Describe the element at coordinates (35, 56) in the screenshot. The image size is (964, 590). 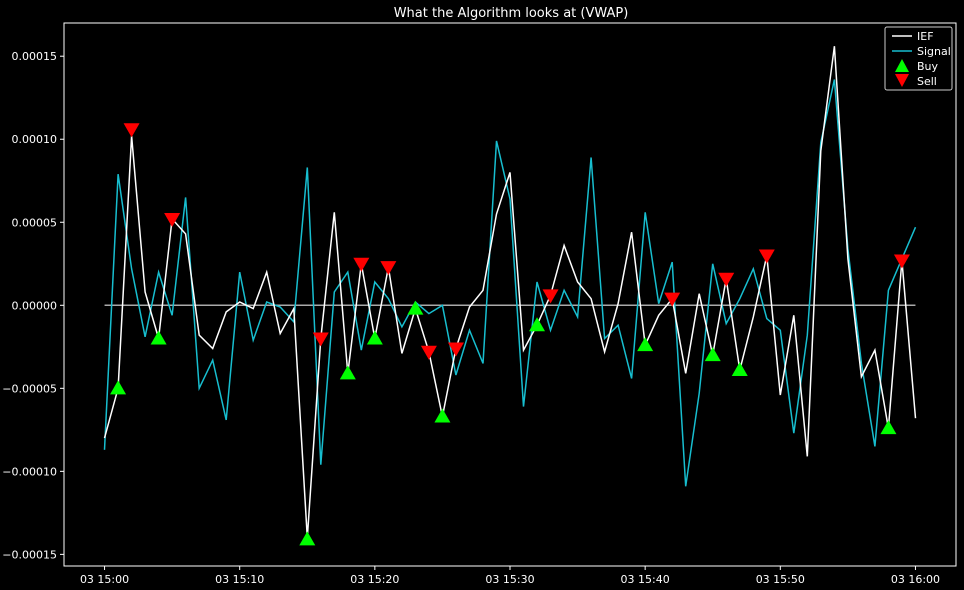
I see `y-tick-label: 0.00015` at that location.